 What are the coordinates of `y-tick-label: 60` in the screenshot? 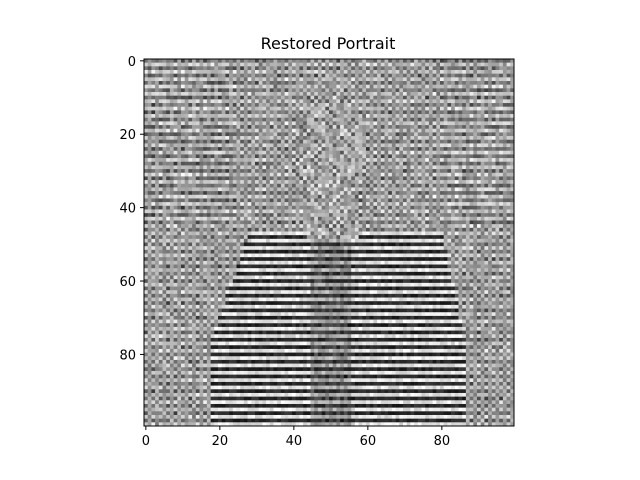 It's located at (127, 282).